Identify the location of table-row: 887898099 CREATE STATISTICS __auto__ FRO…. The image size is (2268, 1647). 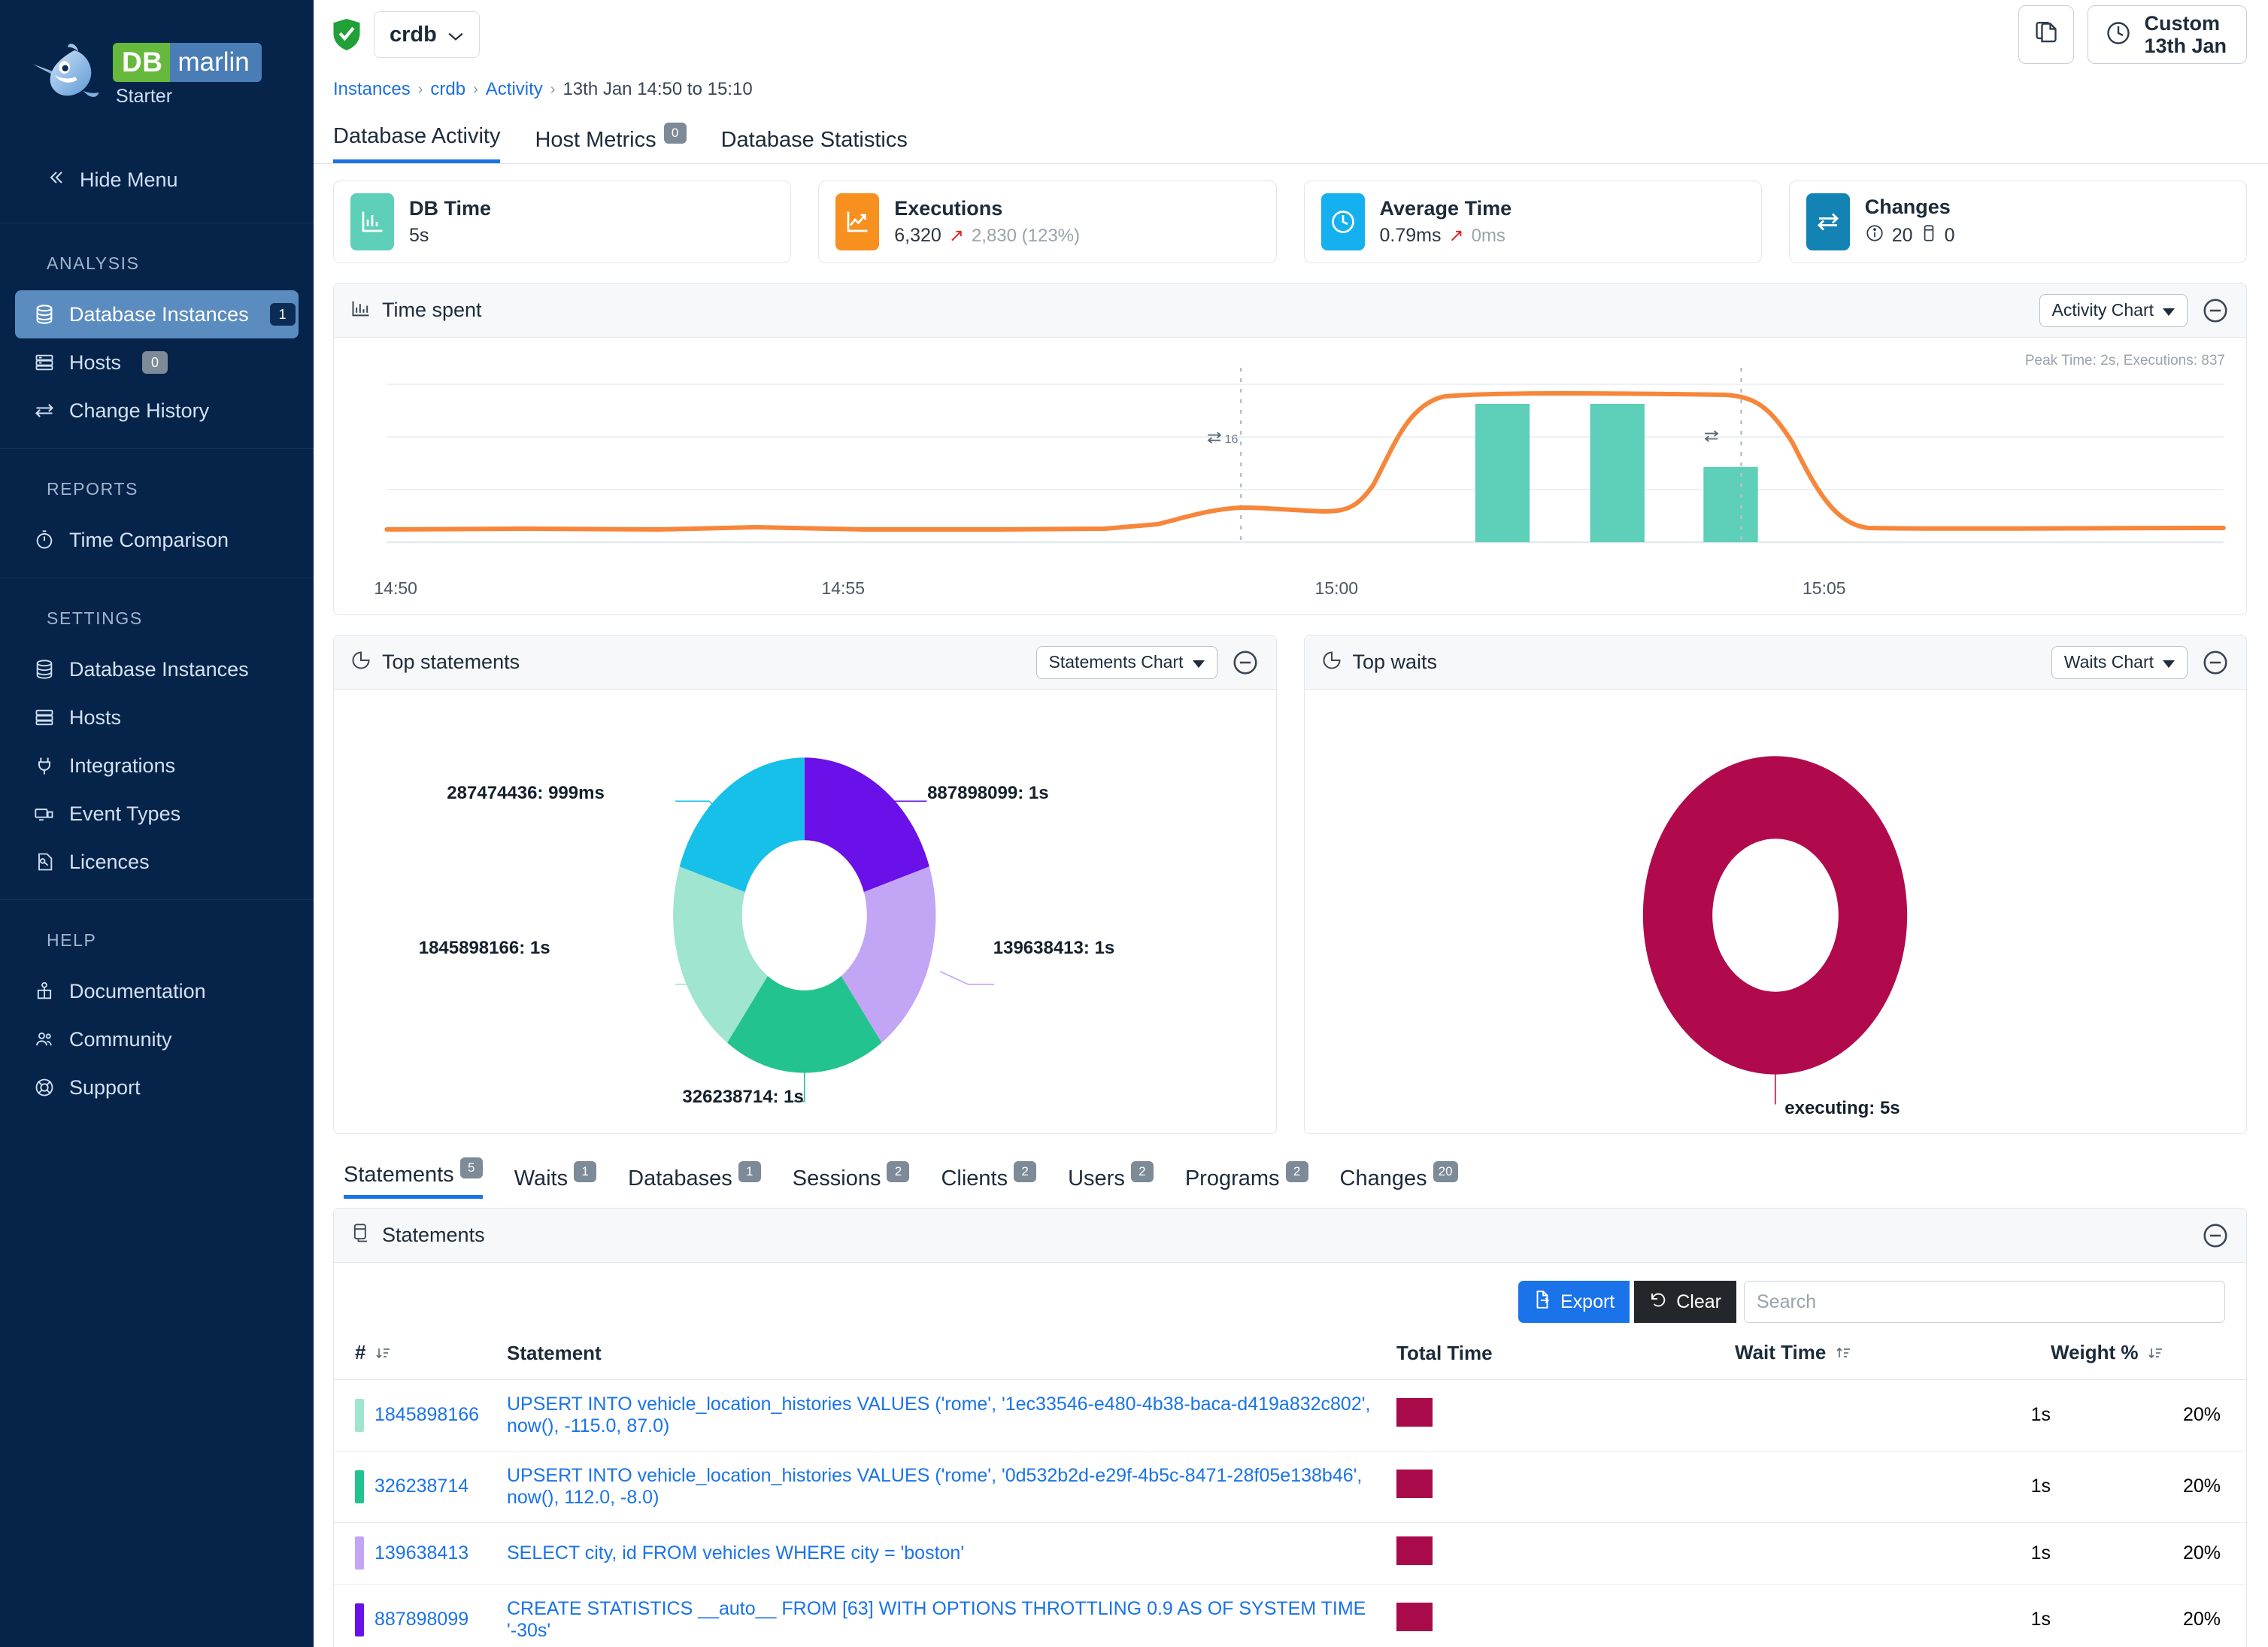
(1290, 1615).